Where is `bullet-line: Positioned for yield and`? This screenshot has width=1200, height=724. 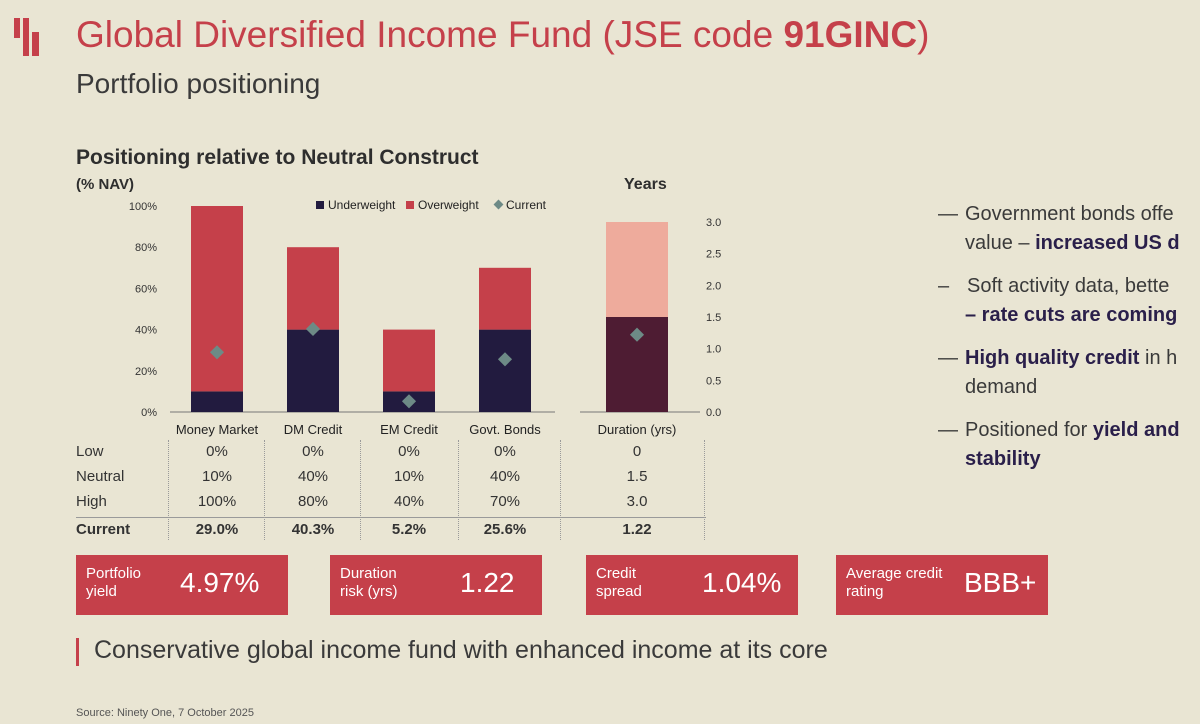 bullet-line: Positioned for yield and is located at coordinates (1072, 430).